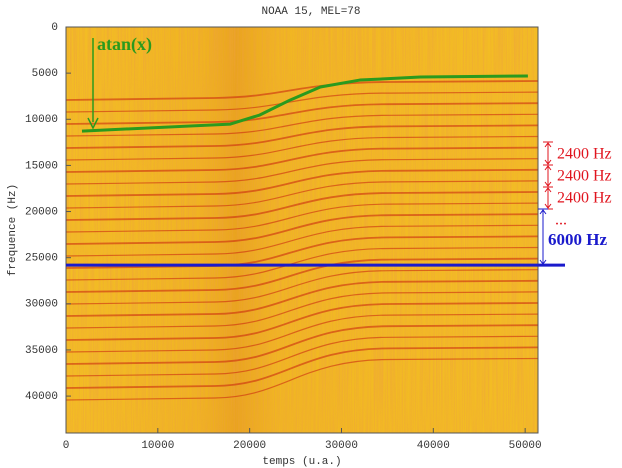  Describe the element at coordinates (41, 397) in the screenshot. I see `y-tick-label: 40000` at that location.